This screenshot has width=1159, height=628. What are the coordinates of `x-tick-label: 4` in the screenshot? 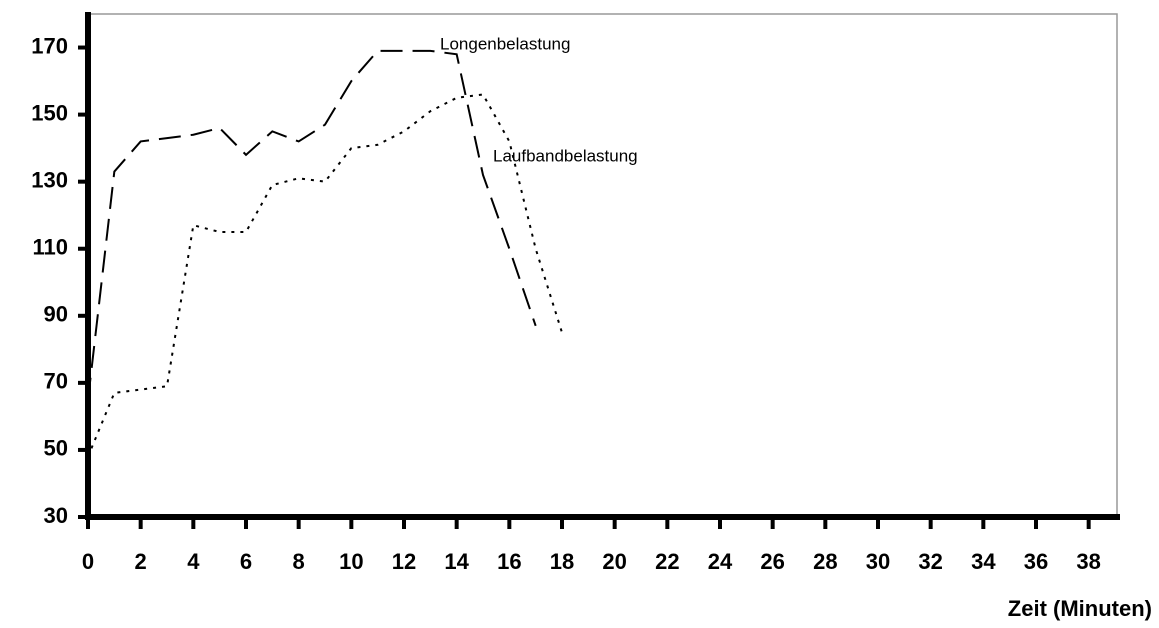 It's located at (193, 561).